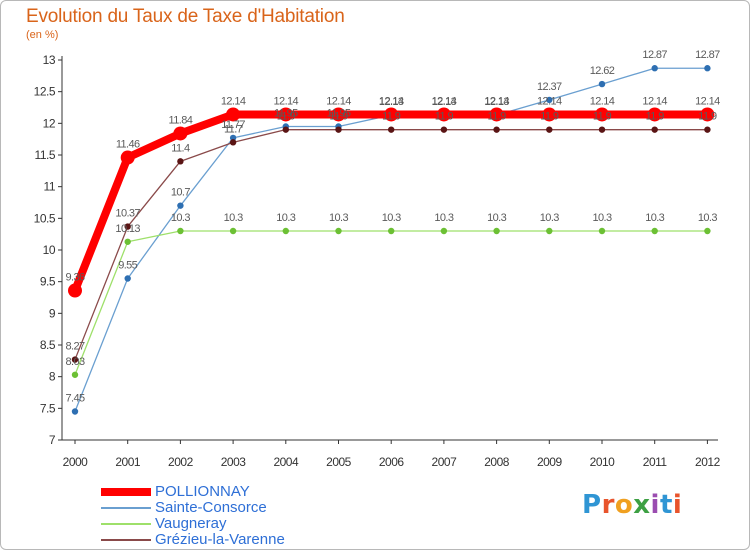 Image resolution: width=750 pixels, height=550 pixels. Describe the element at coordinates (608, 505) in the screenshot. I see `logo-letter: r` at that location.